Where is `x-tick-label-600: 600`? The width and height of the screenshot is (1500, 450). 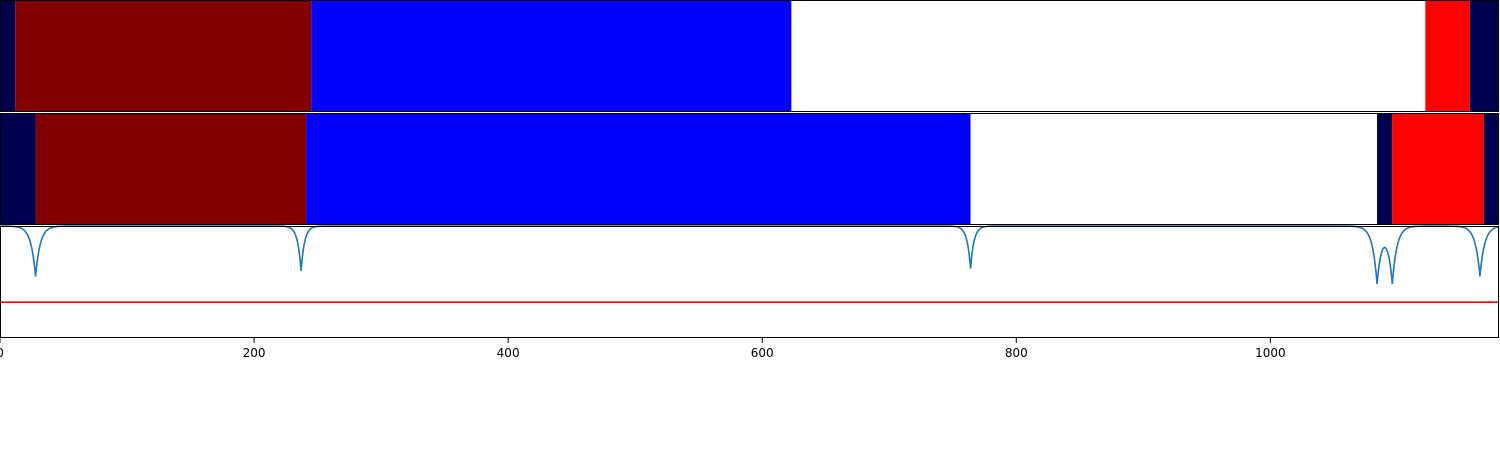
x-tick-label-600: 600 is located at coordinates (762, 353).